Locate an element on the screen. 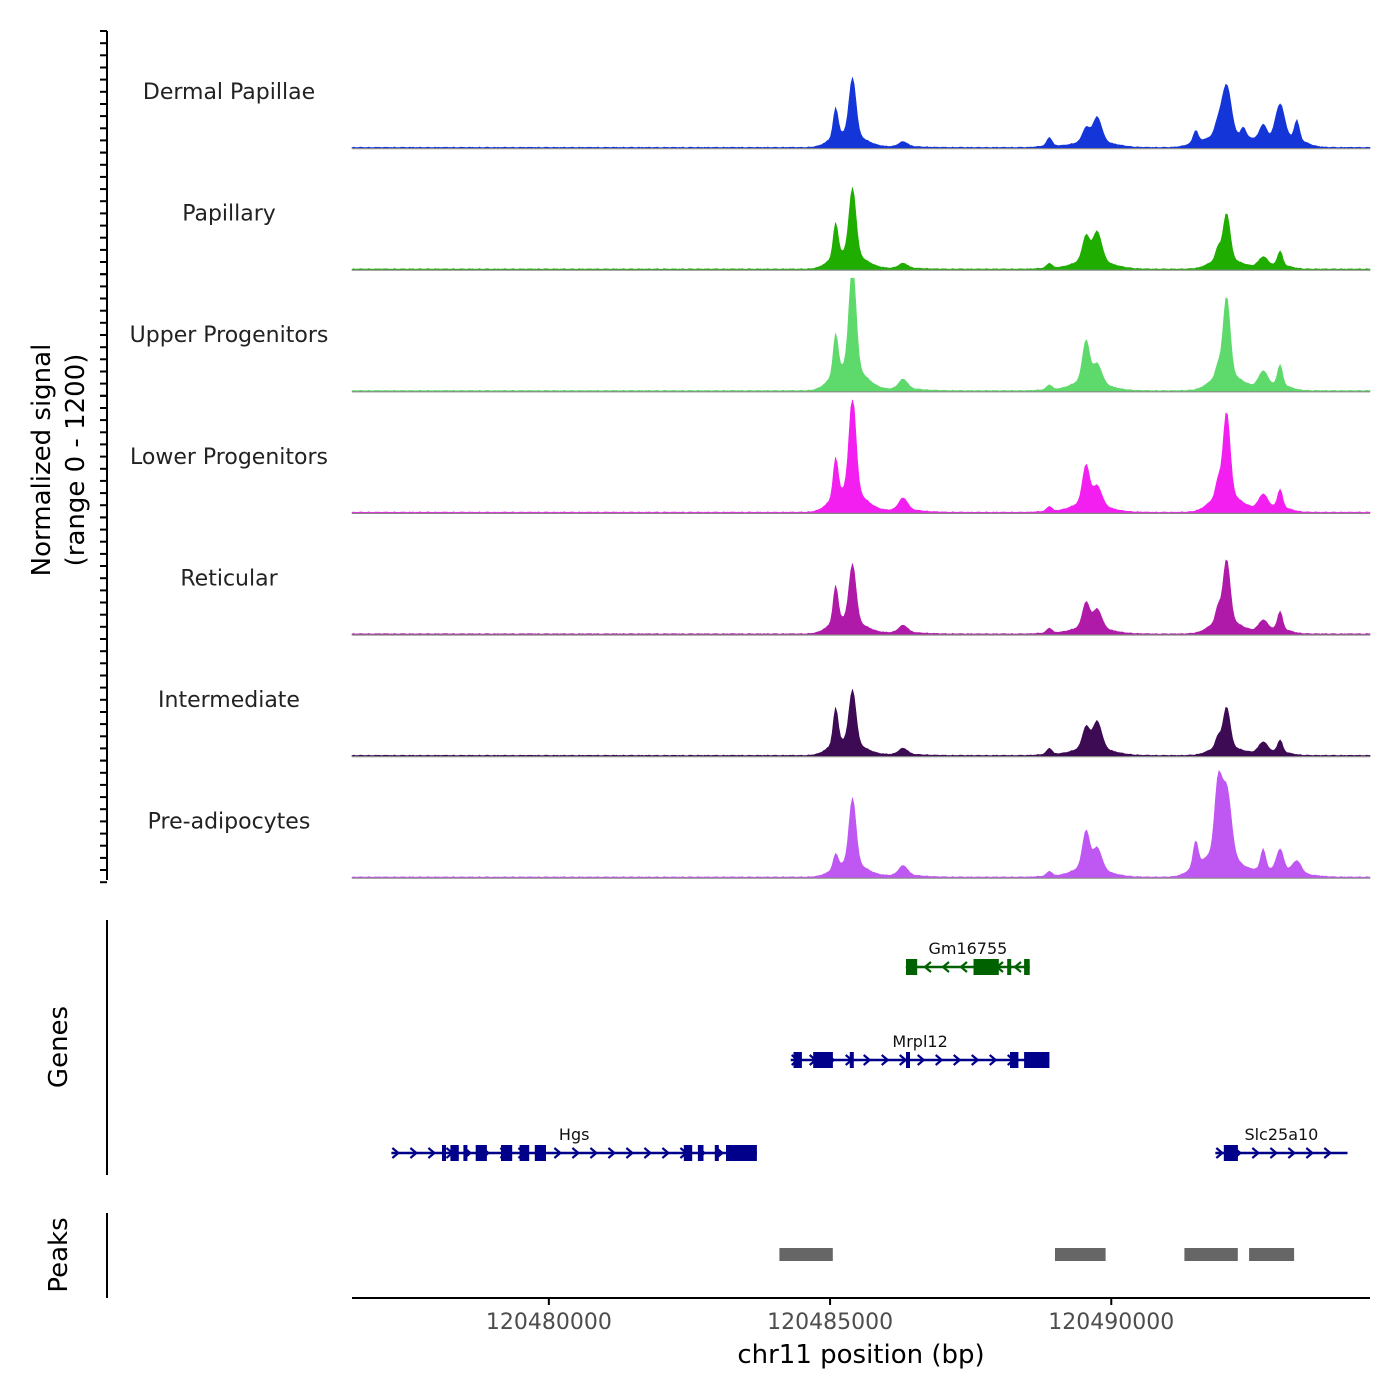 This screenshot has width=1400, height=1400. track-label-intermediate: Intermediate is located at coordinates (229, 700).